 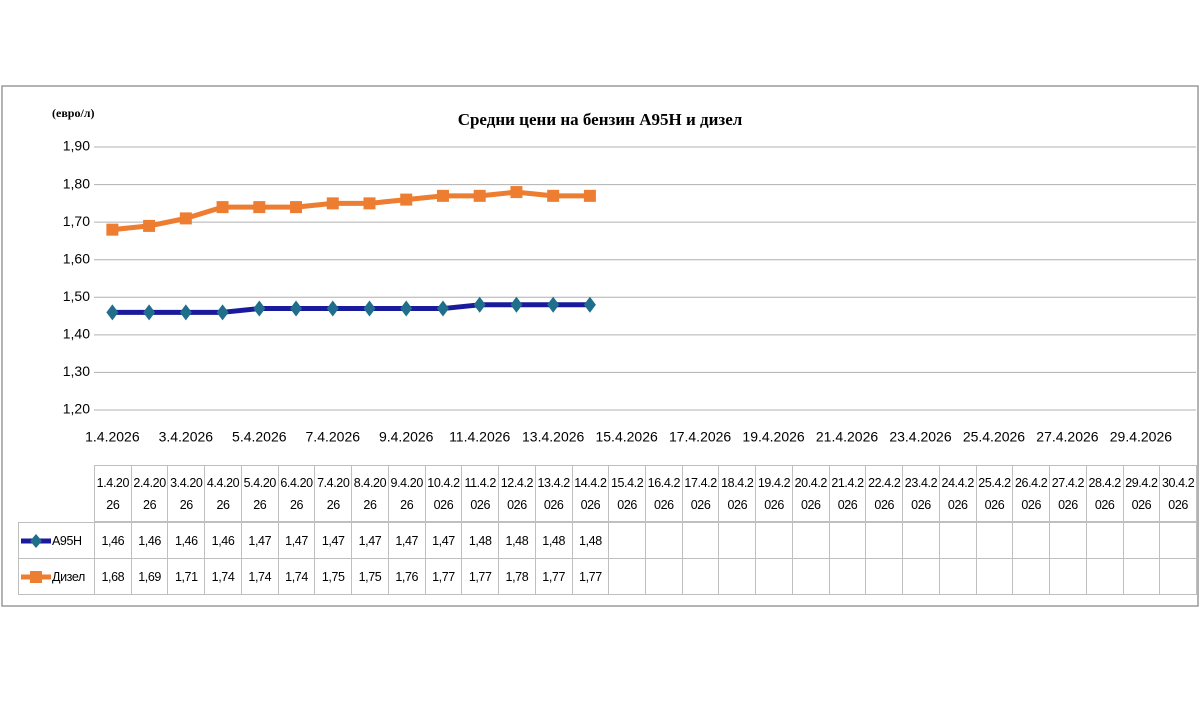 I want to click on table-header-cell: 18.4.2026, so click(x=737, y=493).